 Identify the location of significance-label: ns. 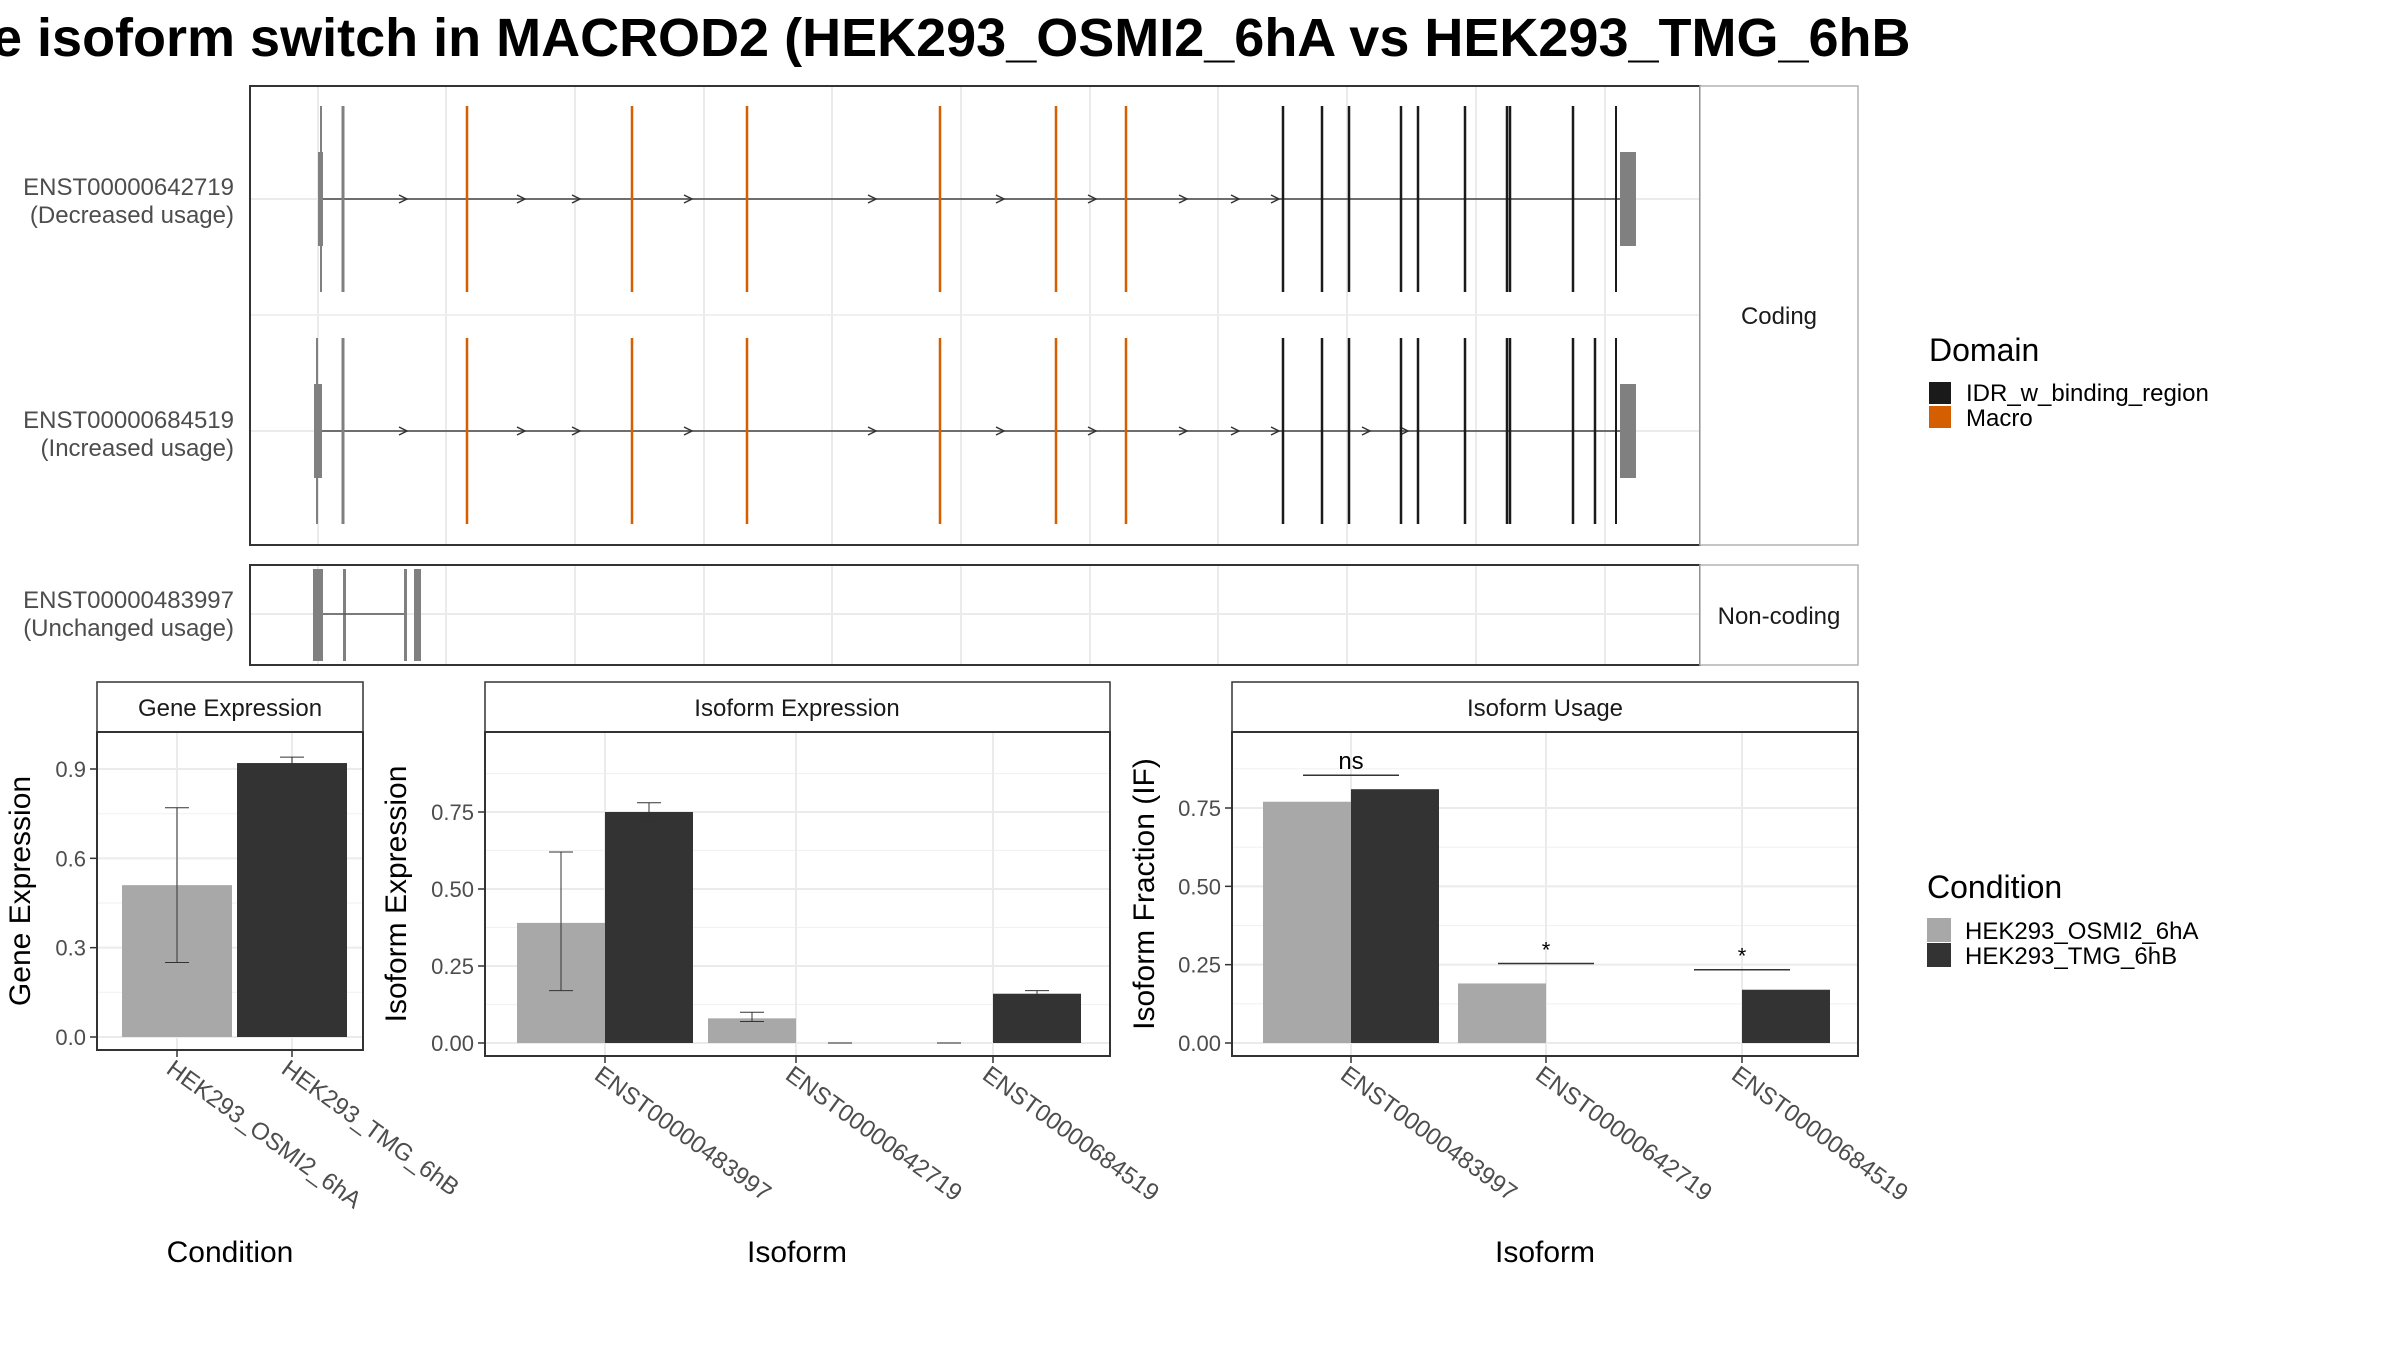
(1350, 761).